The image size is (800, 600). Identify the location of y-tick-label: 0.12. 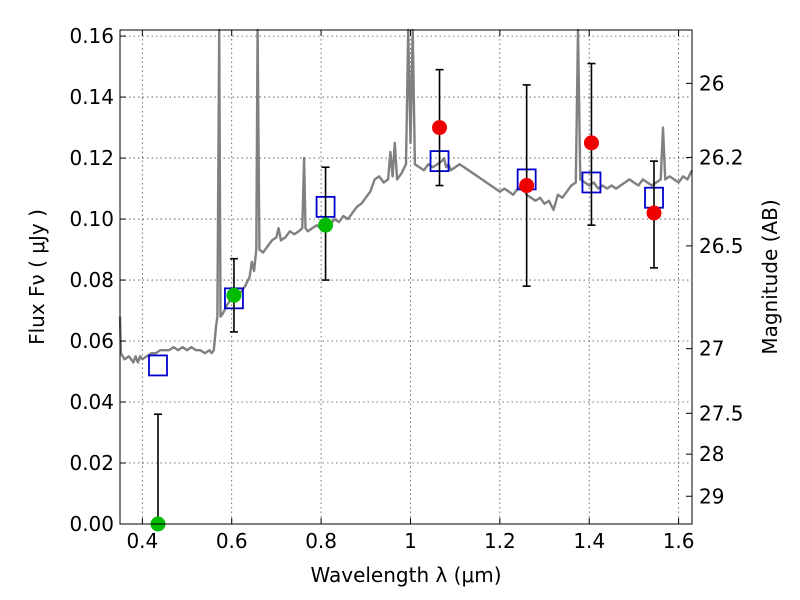
(91, 158).